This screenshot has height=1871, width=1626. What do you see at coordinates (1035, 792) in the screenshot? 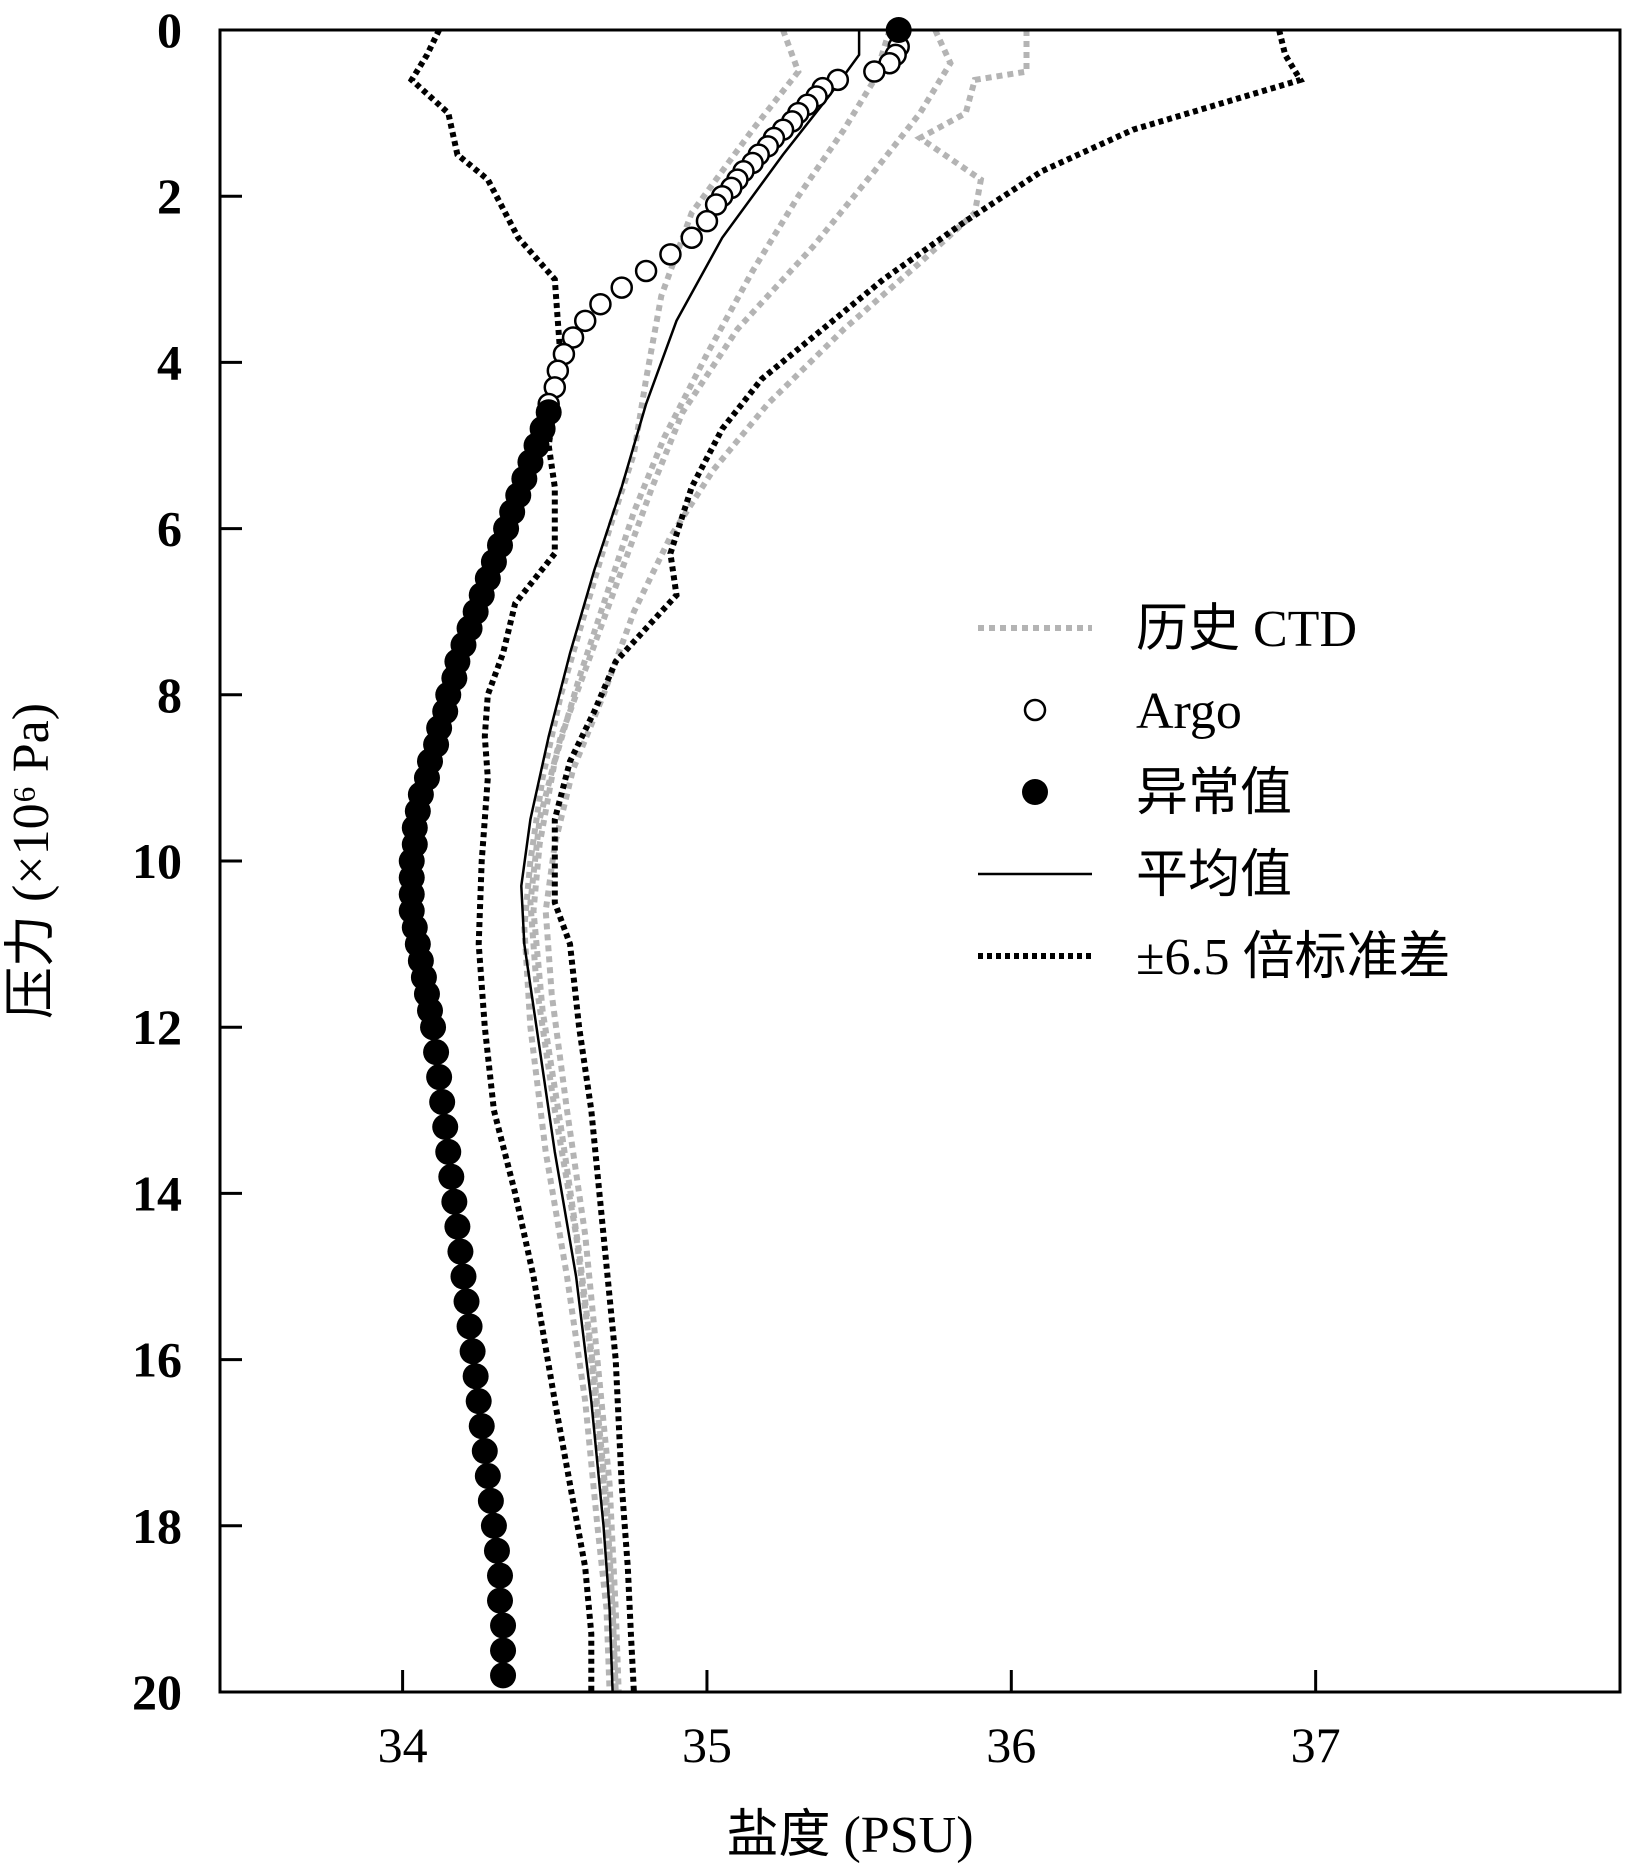
I see `legend-swatch-outlier` at bounding box center [1035, 792].